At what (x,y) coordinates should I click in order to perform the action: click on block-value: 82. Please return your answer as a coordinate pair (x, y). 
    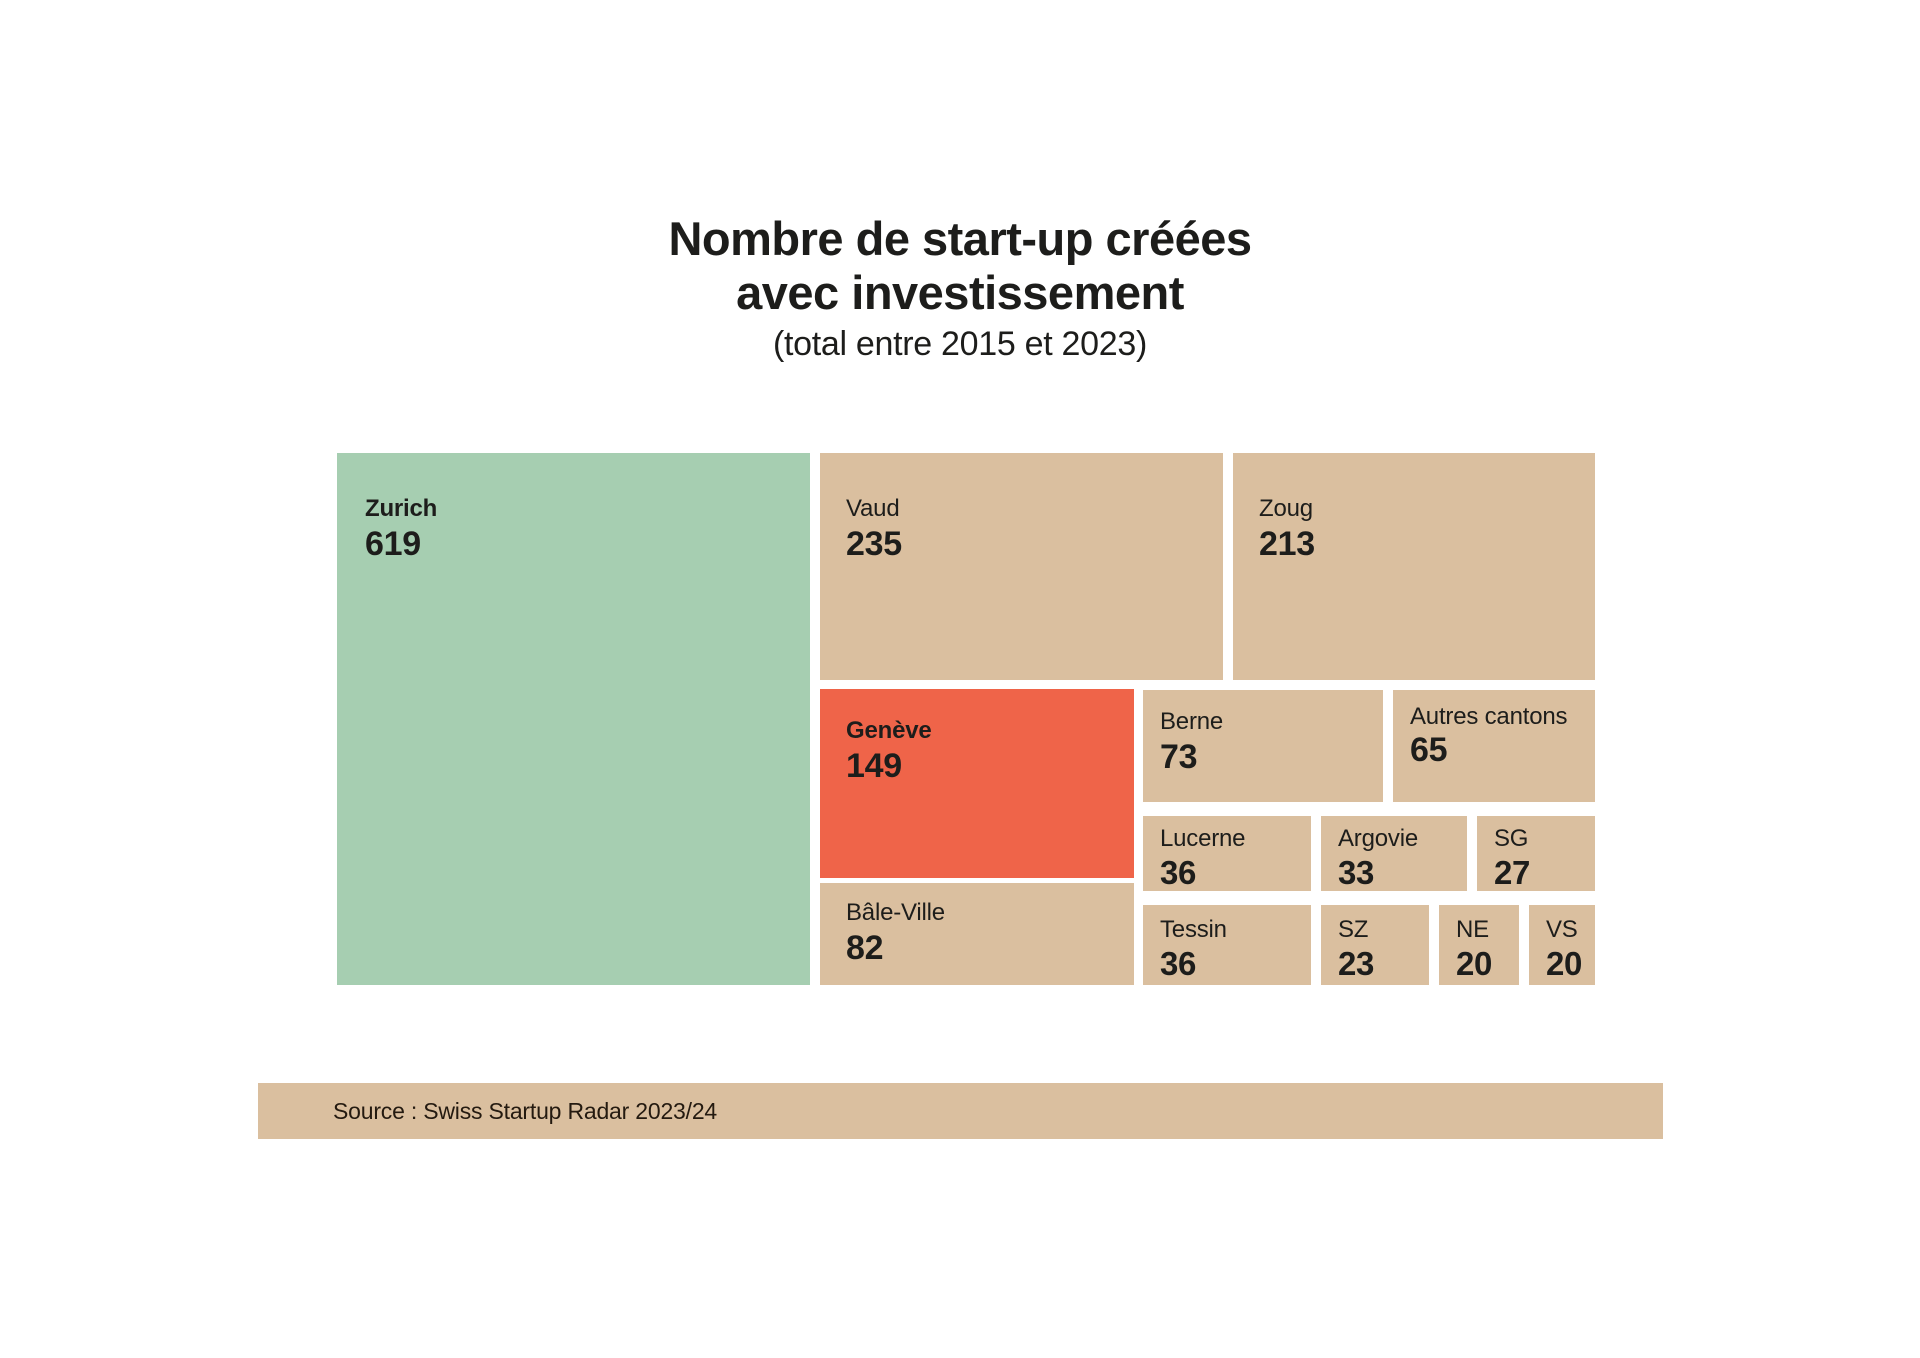
    Looking at the image, I should click on (865, 948).